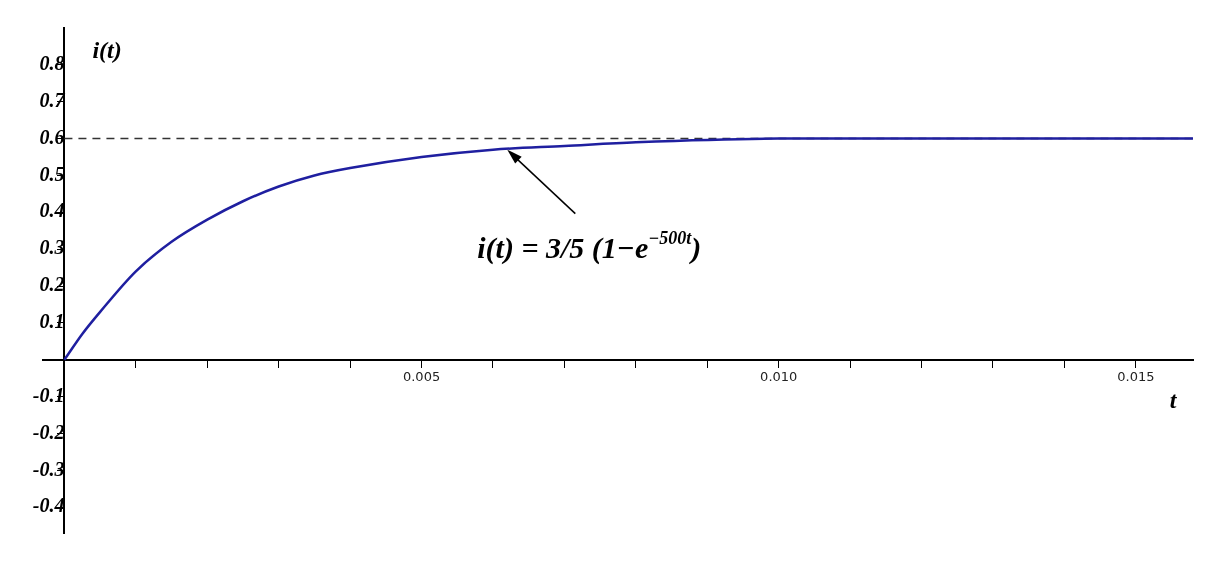 The width and height of the screenshot is (1209, 561). I want to click on y-tick-label: -0.3, so click(48, 468).